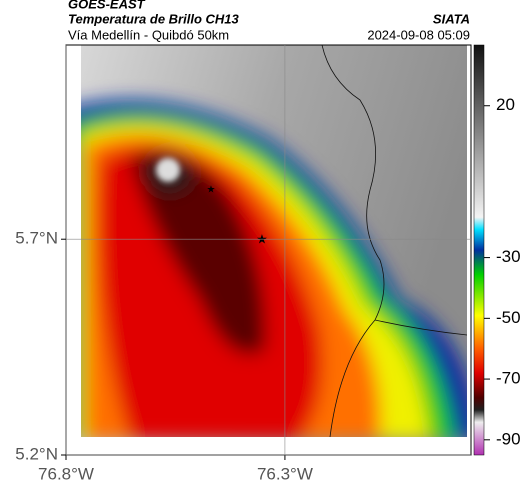 This screenshot has height=491, width=526. Describe the element at coordinates (508, 438) in the screenshot. I see `colorbar-tick-label: -90` at that location.